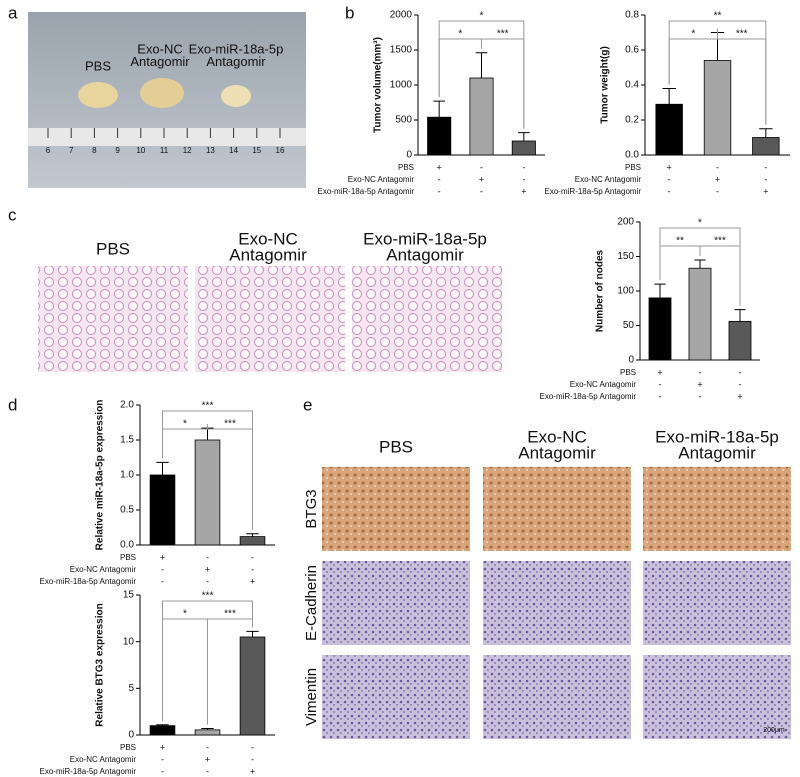  What do you see at coordinates (625, 256) in the screenshot?
I see `y-tick-label: 150` at bounding box center [625, 256].